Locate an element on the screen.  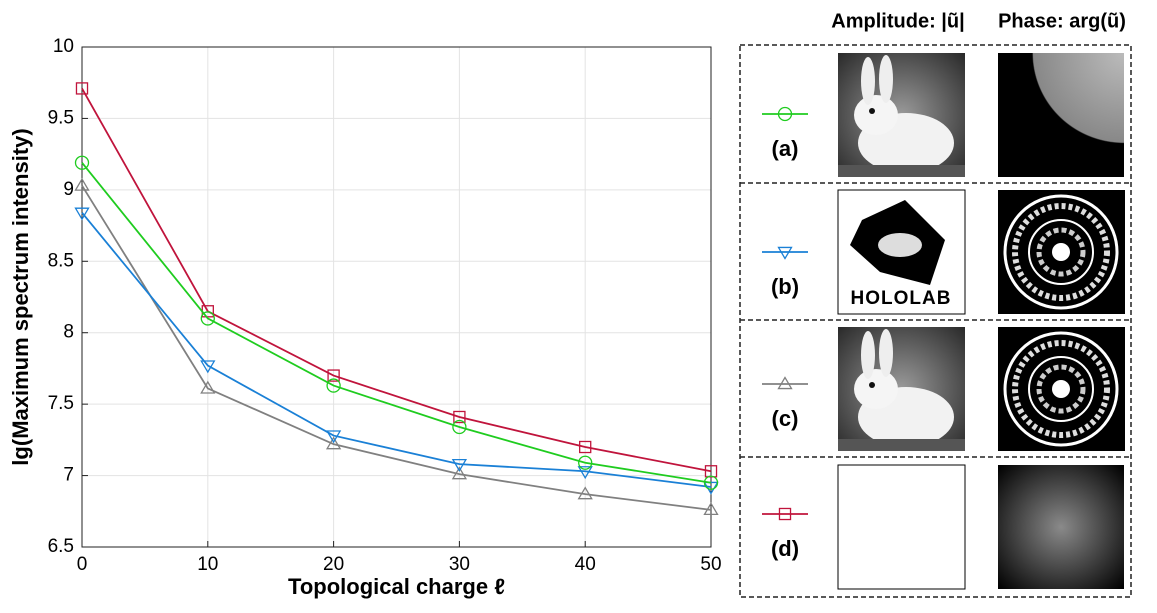
y-tick-label: 10 is located at coordinates (63, 46).